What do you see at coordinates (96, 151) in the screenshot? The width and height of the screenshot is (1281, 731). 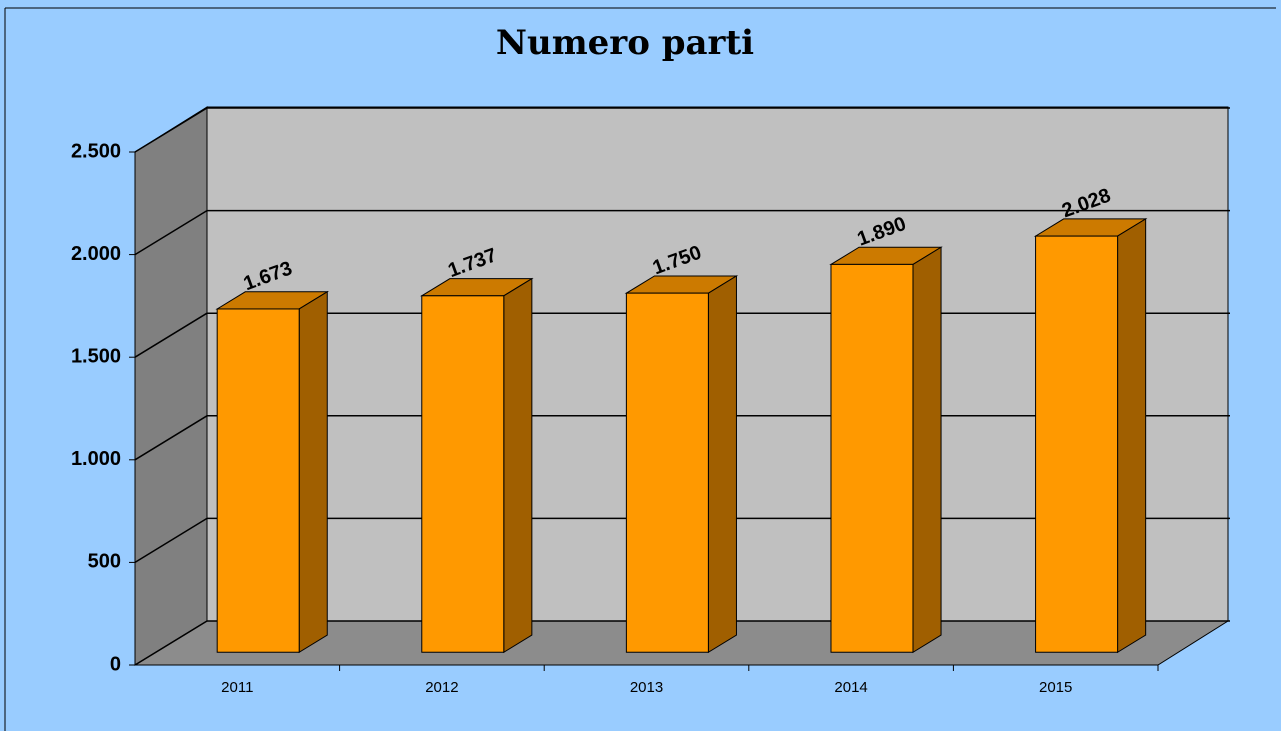 I see `y-tick-label: 2.500` at bounding box center [96, 151].